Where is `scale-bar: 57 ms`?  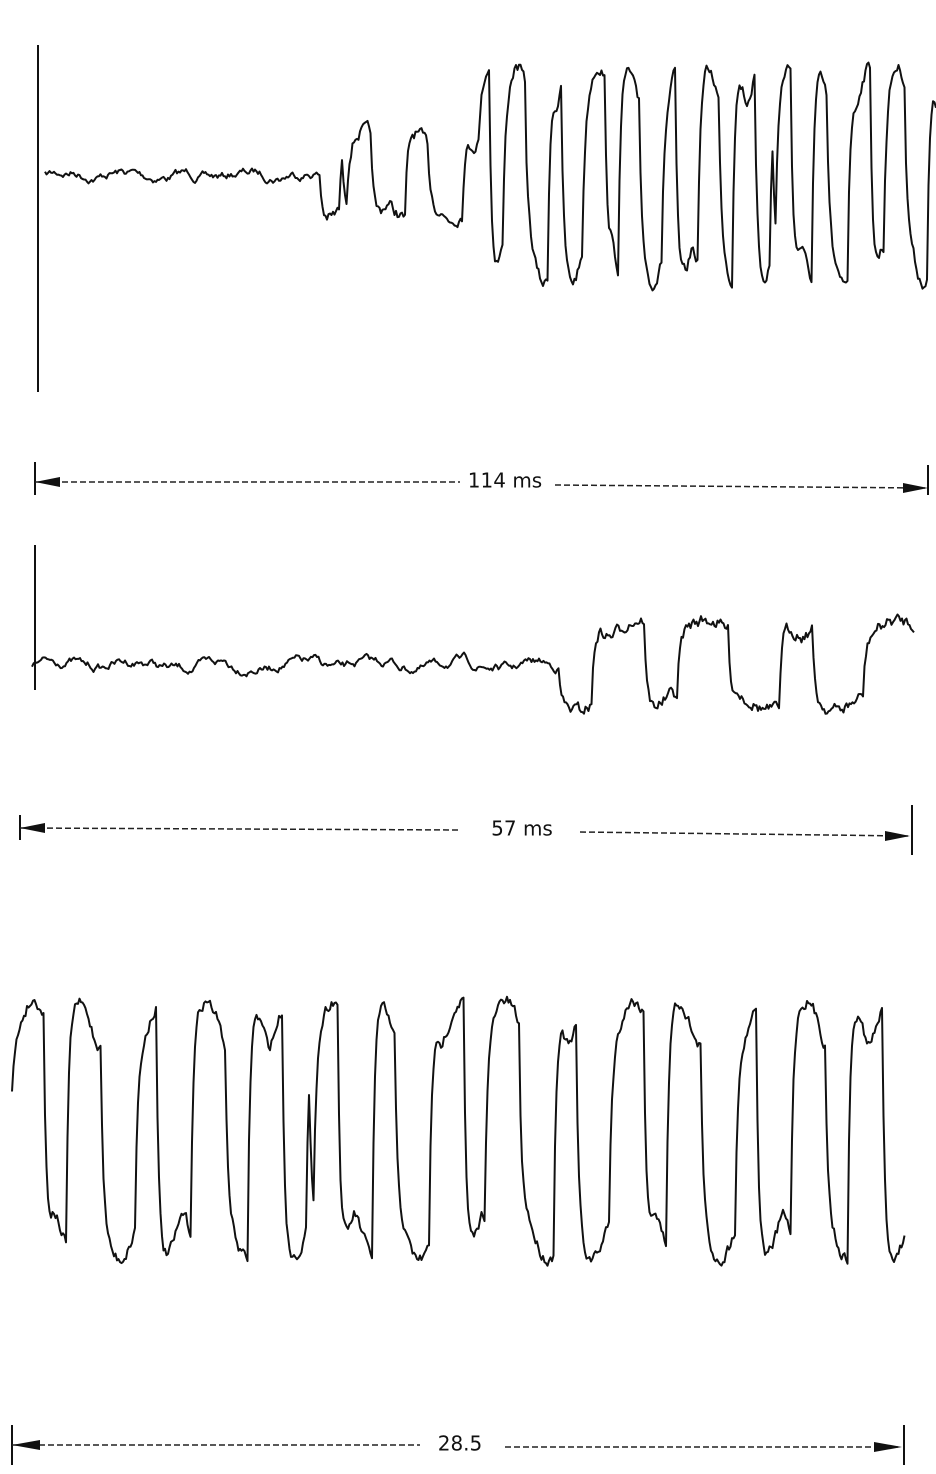
scale-bar: 57 ms is located at coordinates (466, 830).